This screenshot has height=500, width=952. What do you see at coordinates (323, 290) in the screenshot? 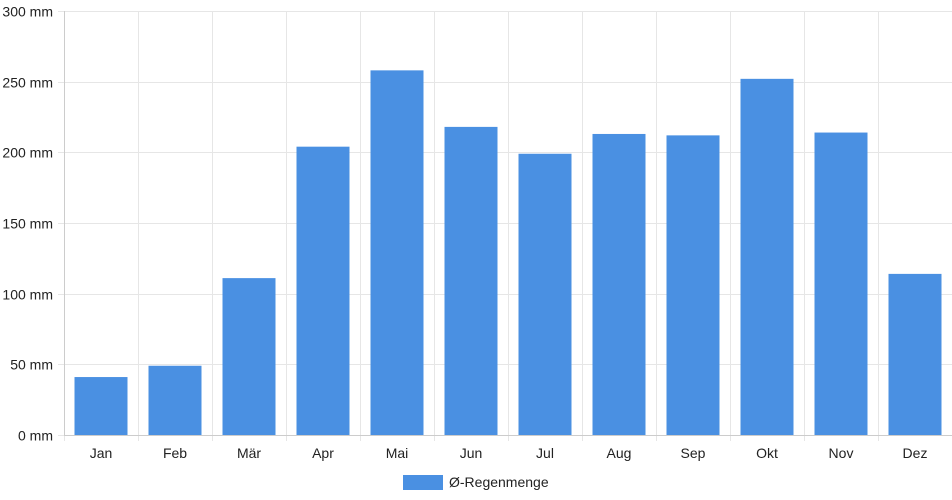
I see `bar-apr` at bounding box center [323, 290].